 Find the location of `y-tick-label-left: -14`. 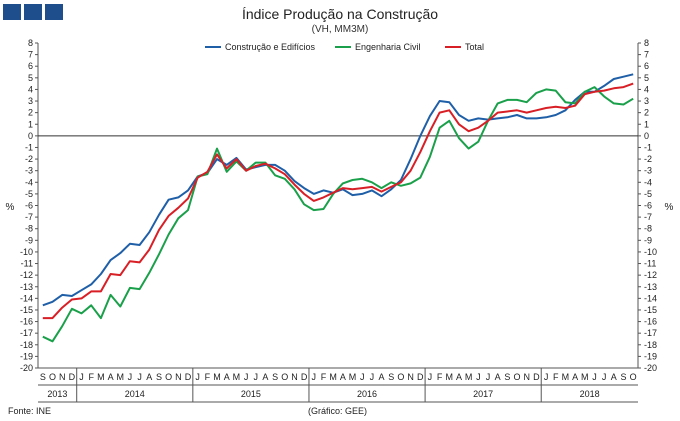

y-tick-label-left: -14 is located at coordinates (26, 298).